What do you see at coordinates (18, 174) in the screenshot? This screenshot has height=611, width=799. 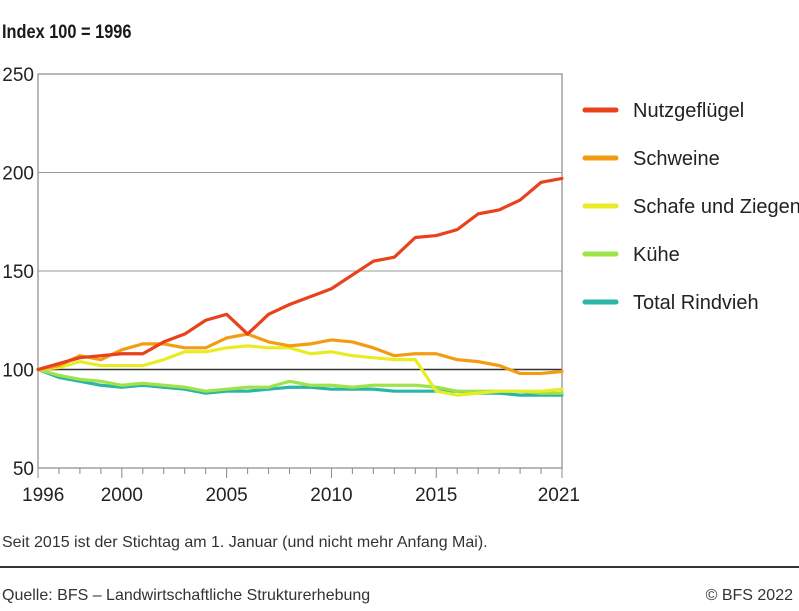 I see `y-tick-label: 200` at bounding box center [18, 174].